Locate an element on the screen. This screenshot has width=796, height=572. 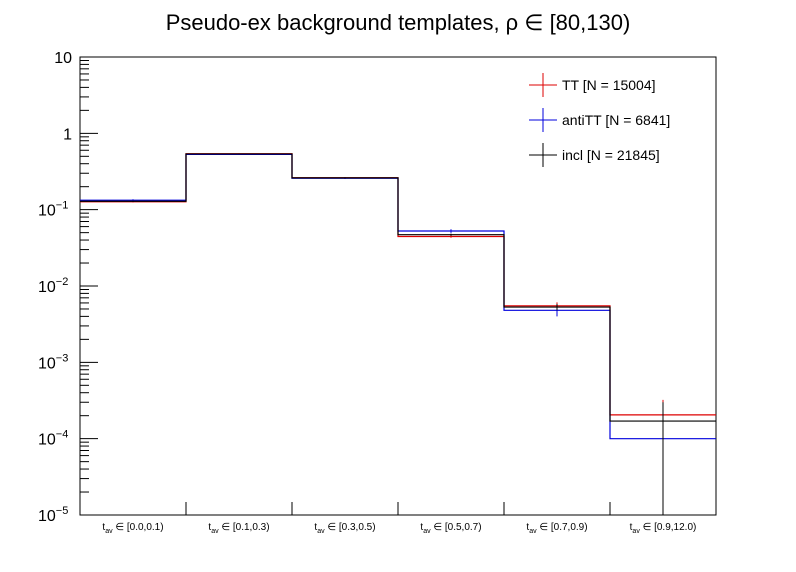
y-tick-label: 10⁻³ is located at coordinates (53, 362).